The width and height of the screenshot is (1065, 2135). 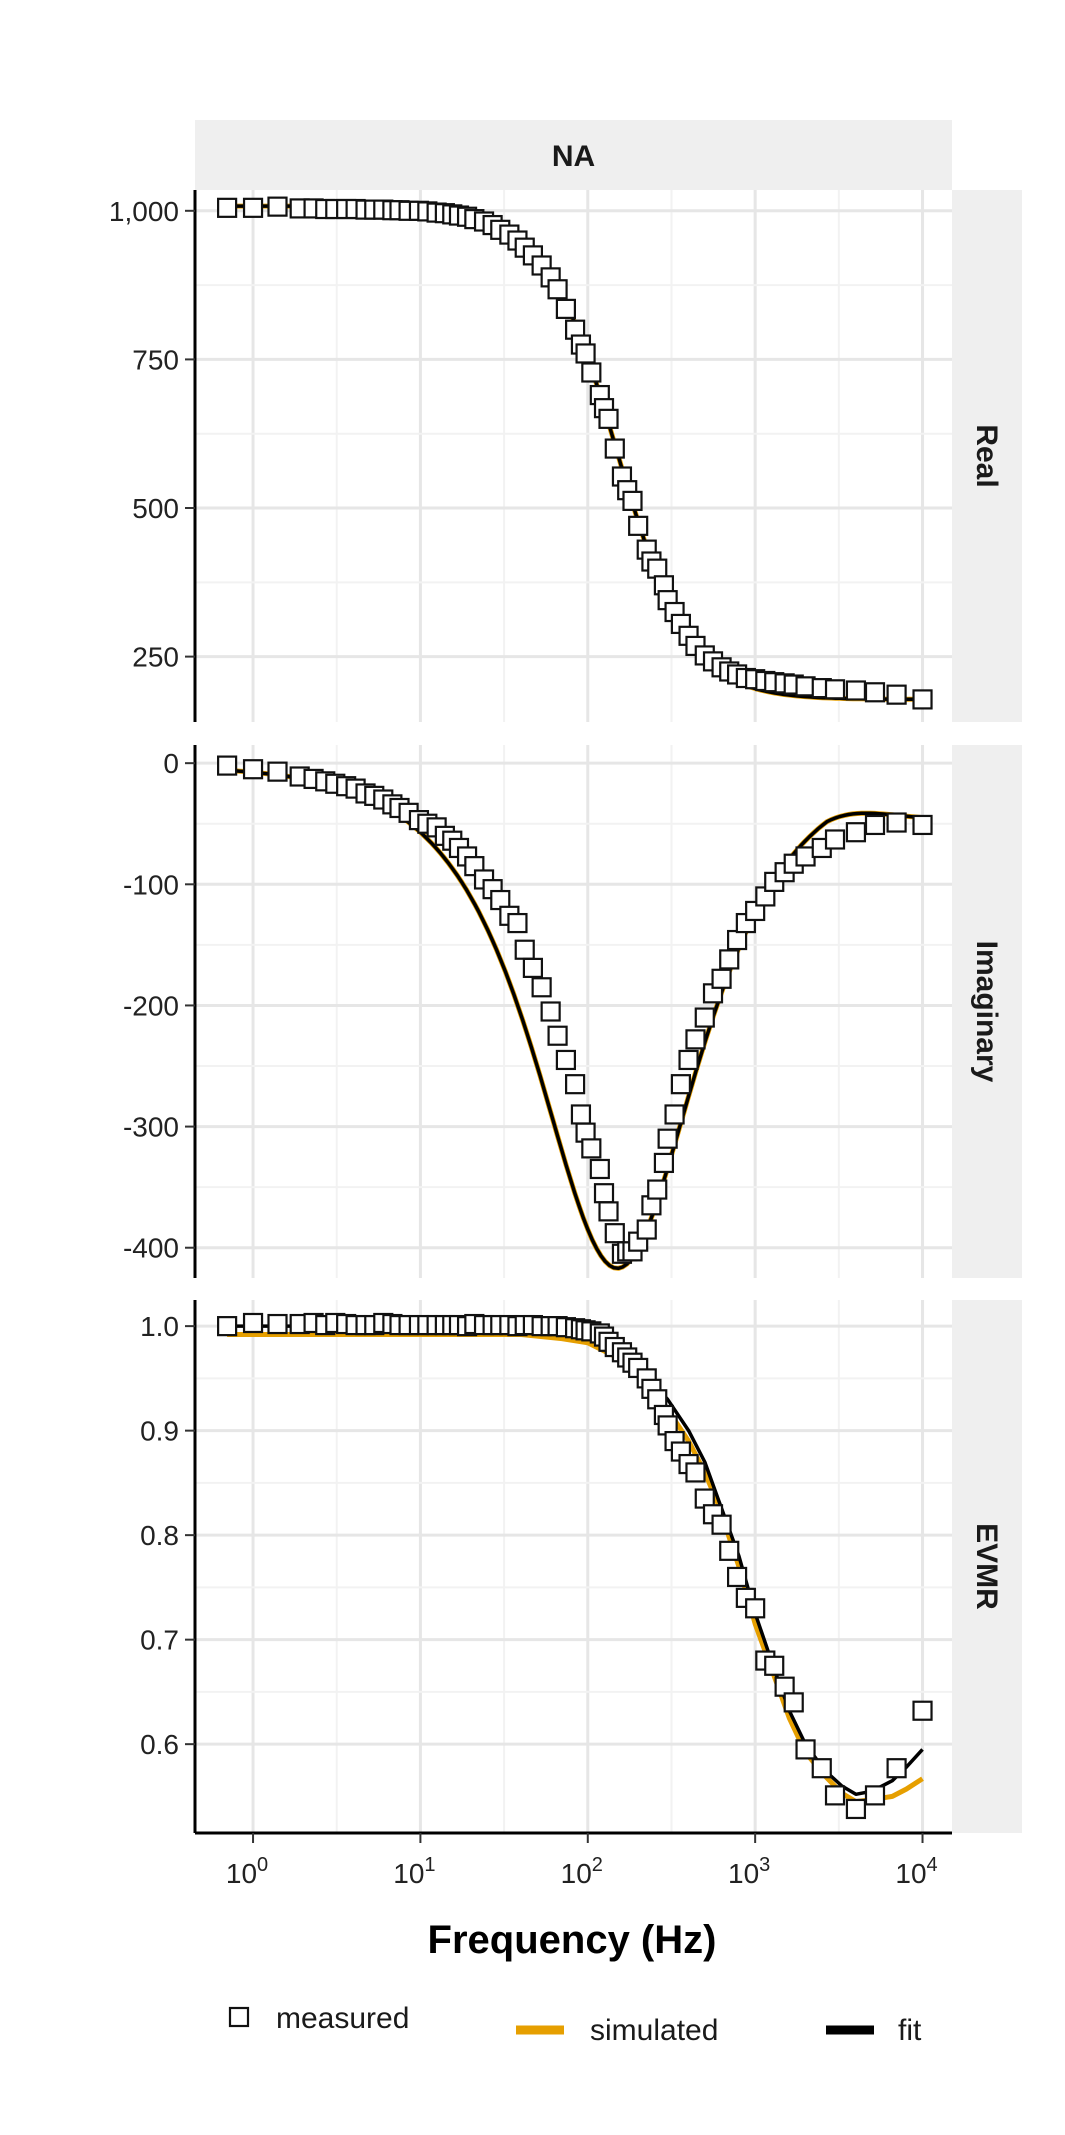 I want to click on panel-strip-label: EVMR, so click(x=986, y=1566).